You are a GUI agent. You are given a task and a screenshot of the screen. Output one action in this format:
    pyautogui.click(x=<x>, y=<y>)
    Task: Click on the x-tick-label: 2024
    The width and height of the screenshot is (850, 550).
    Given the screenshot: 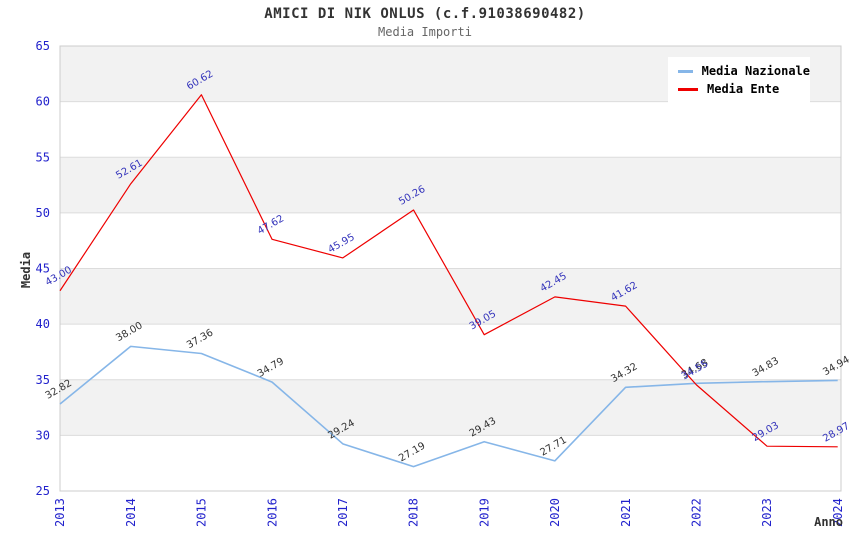 What is the action you would take?
    pyautogui.click(x=838, y=512)
    